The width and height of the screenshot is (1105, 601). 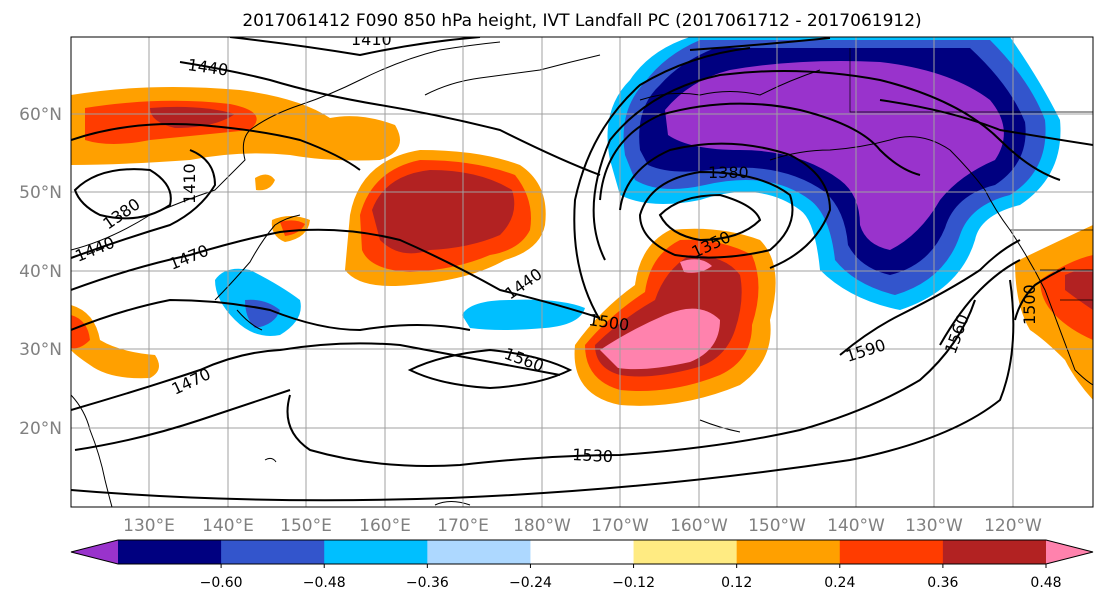 I want to click on positive-anomaly-west-edge-core, so click(x=80, y=332).